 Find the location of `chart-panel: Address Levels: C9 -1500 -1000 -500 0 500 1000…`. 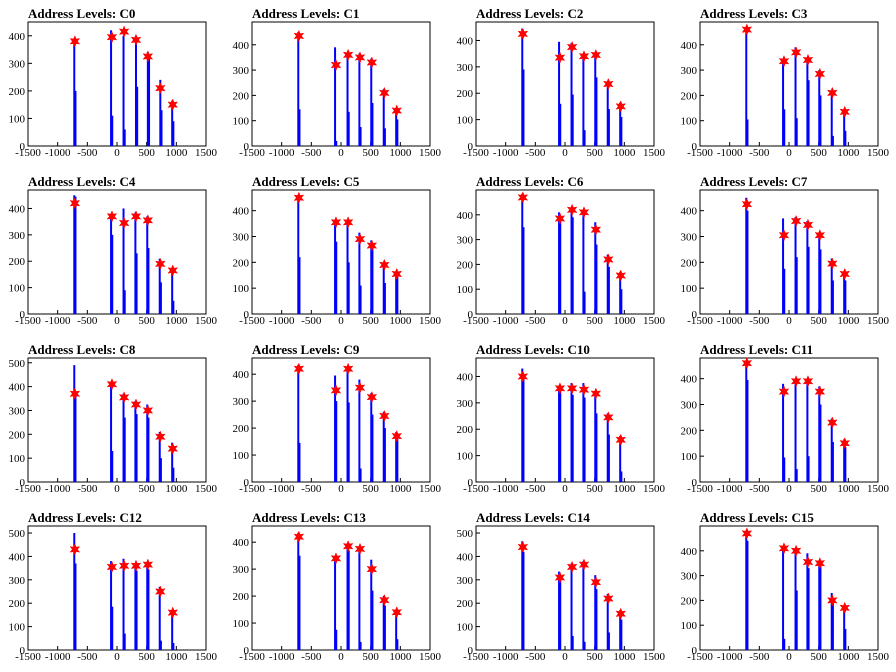

chart-panel: Address Levels: C9 -1500 -1000 -500 0 500 1000… is located at coordinates (336, 420).